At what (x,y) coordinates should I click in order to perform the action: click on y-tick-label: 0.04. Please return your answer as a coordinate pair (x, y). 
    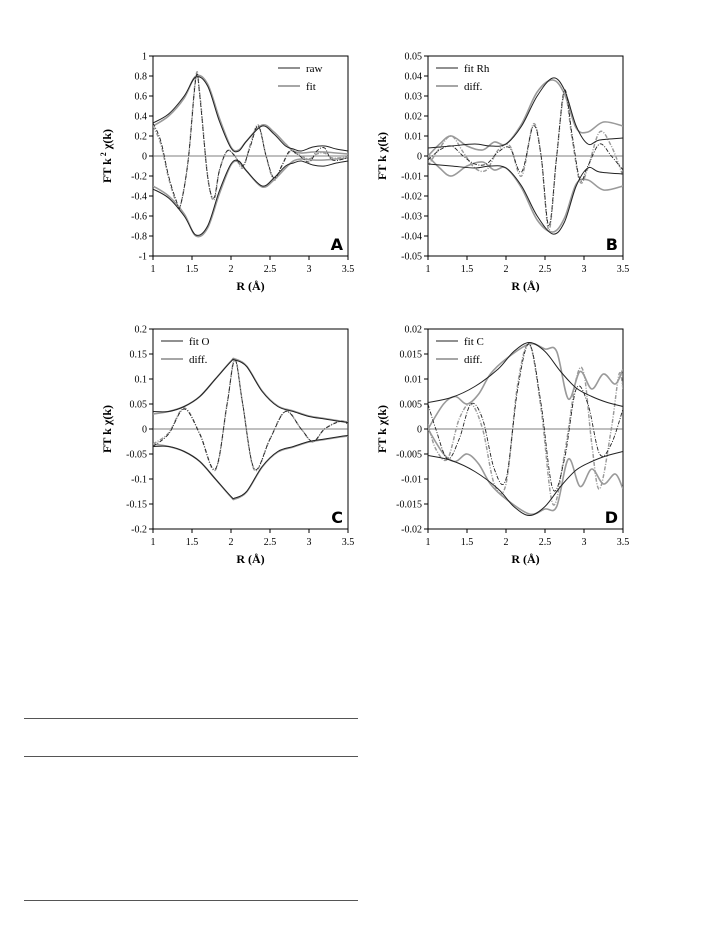
    Looking at the image, I should click on (414, 77).